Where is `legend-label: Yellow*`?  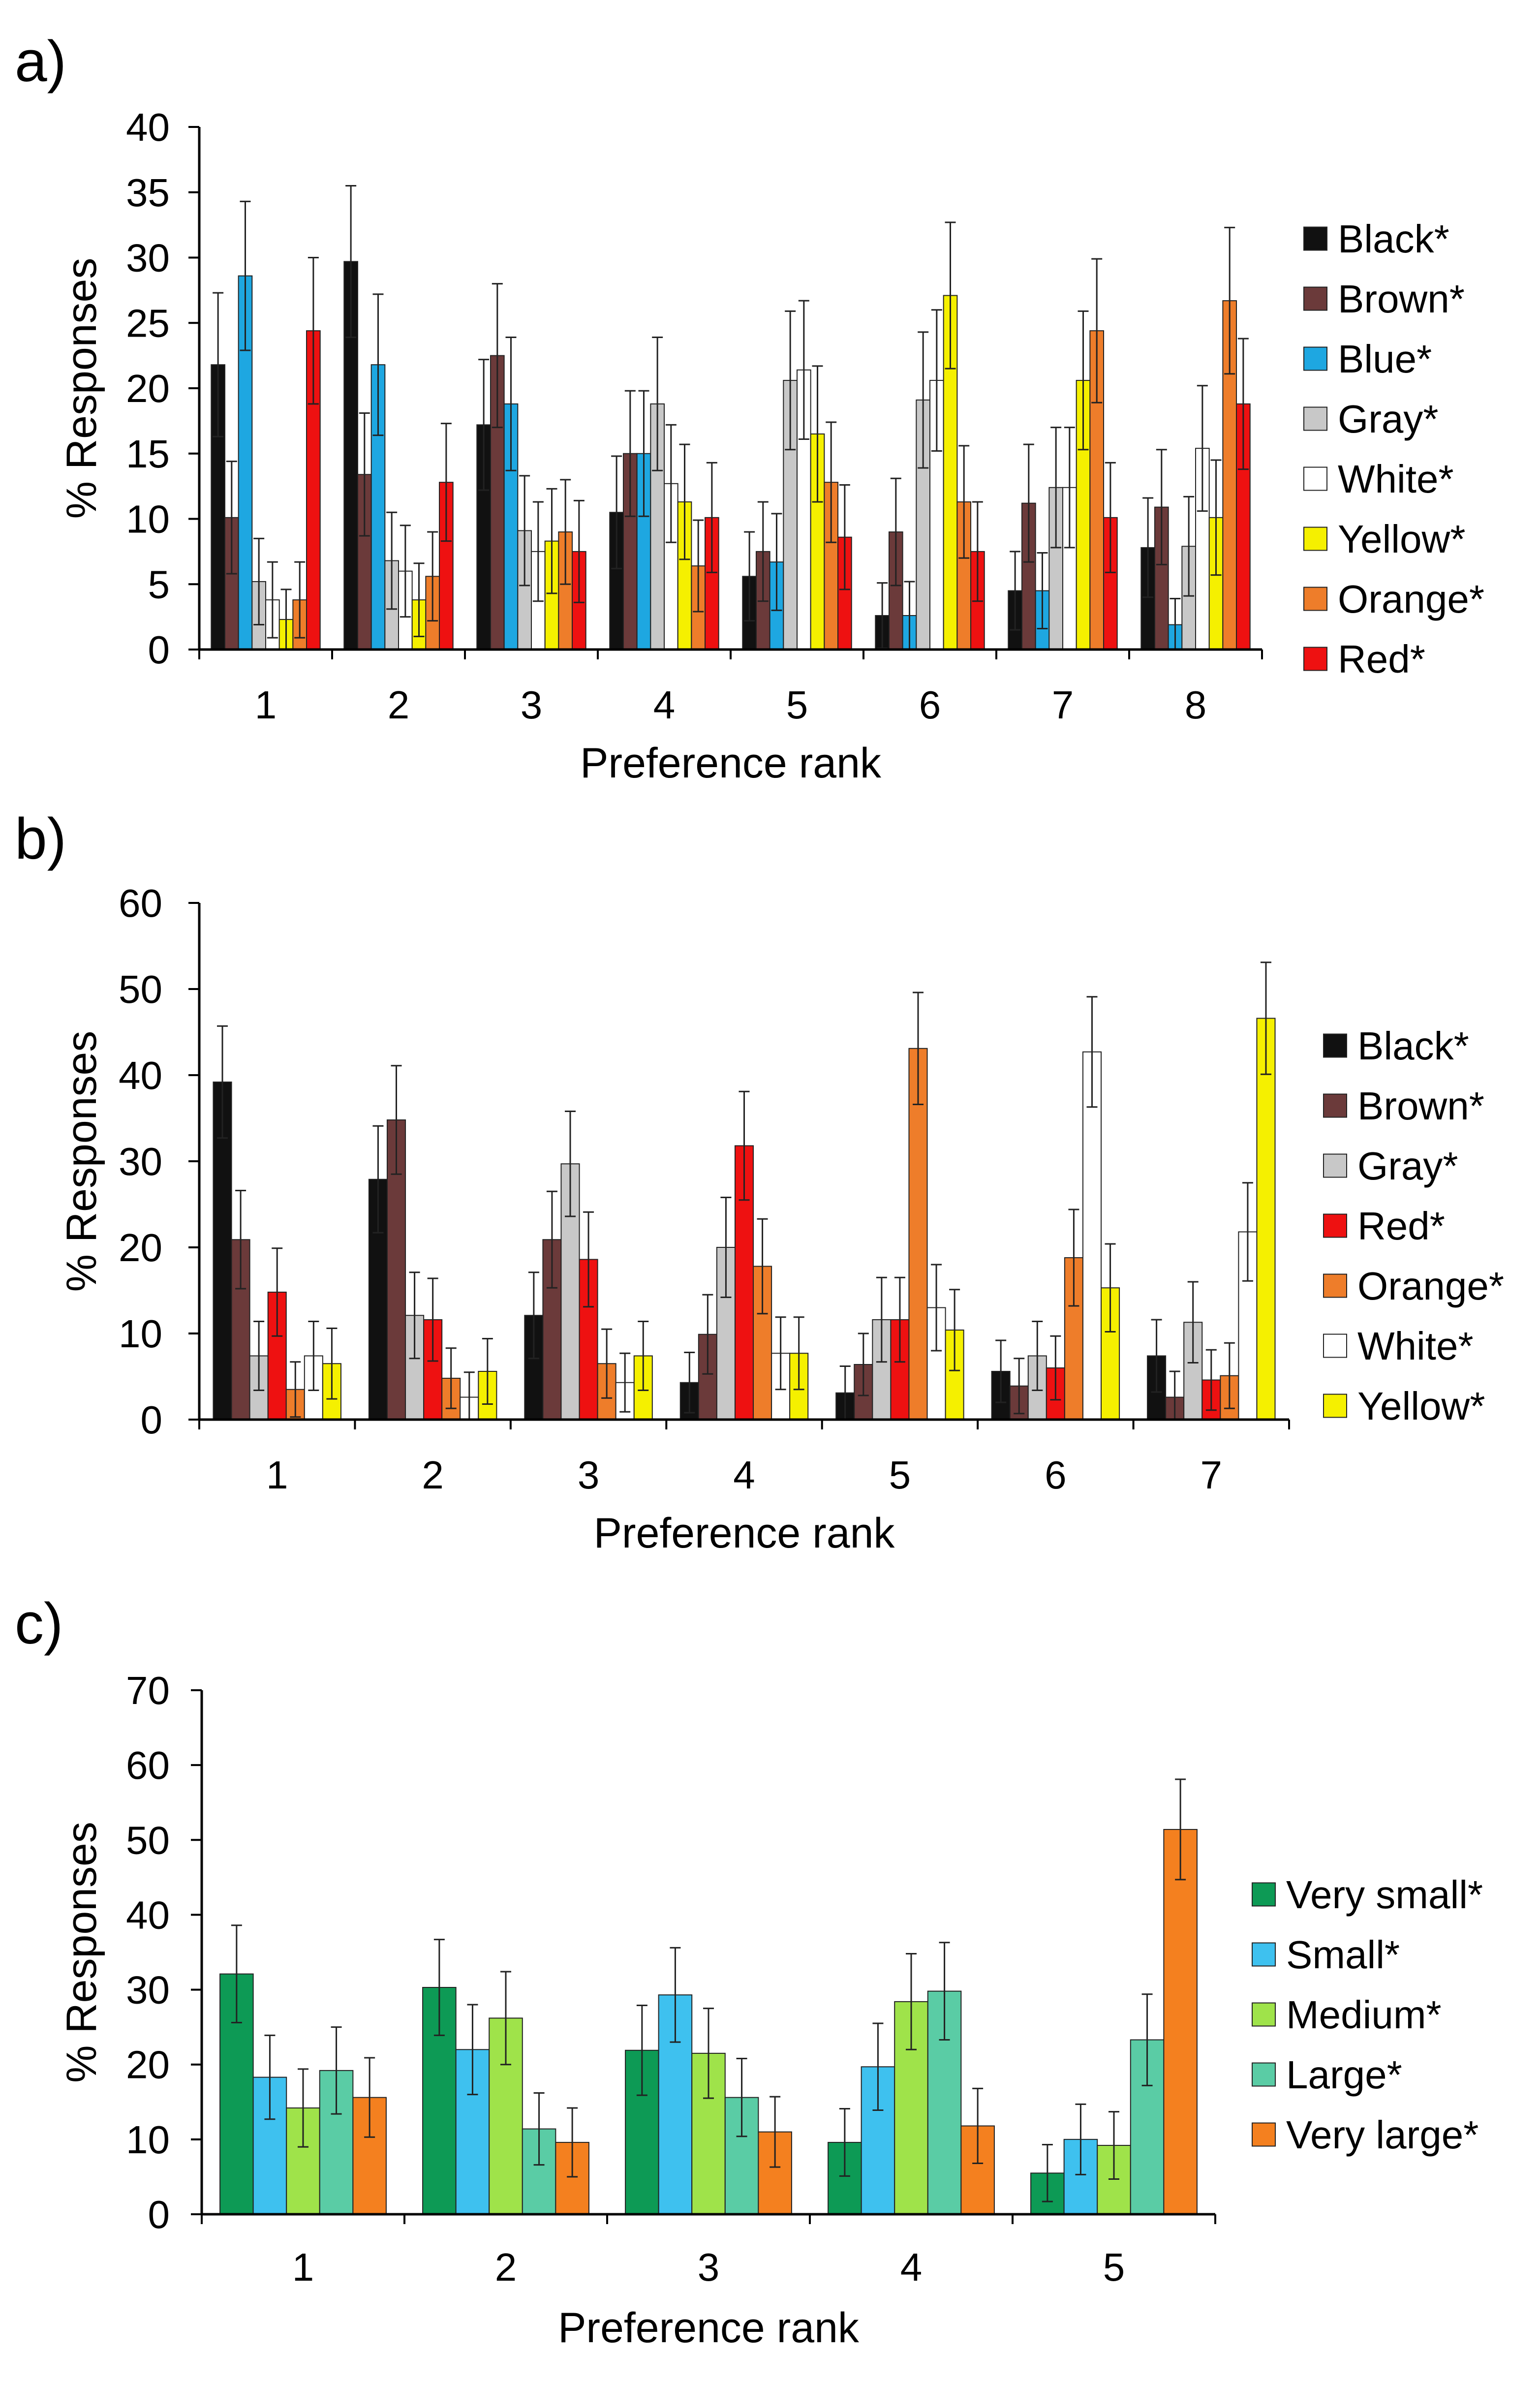
legend-label: Yellow* is located at coordinates (1401, 539).